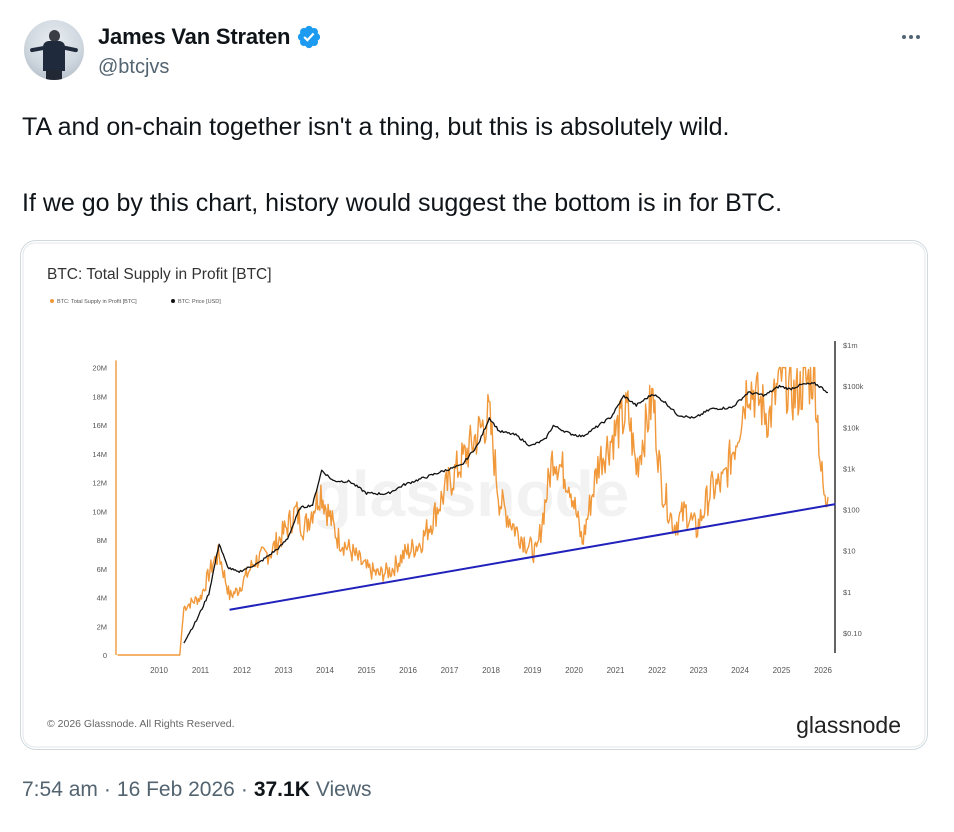 This screenshot has width=954, height=832. Describe the element at coordinates (175, 789) in the screenshot. I see `tweet-date: 16 Feb 2026` at that location.